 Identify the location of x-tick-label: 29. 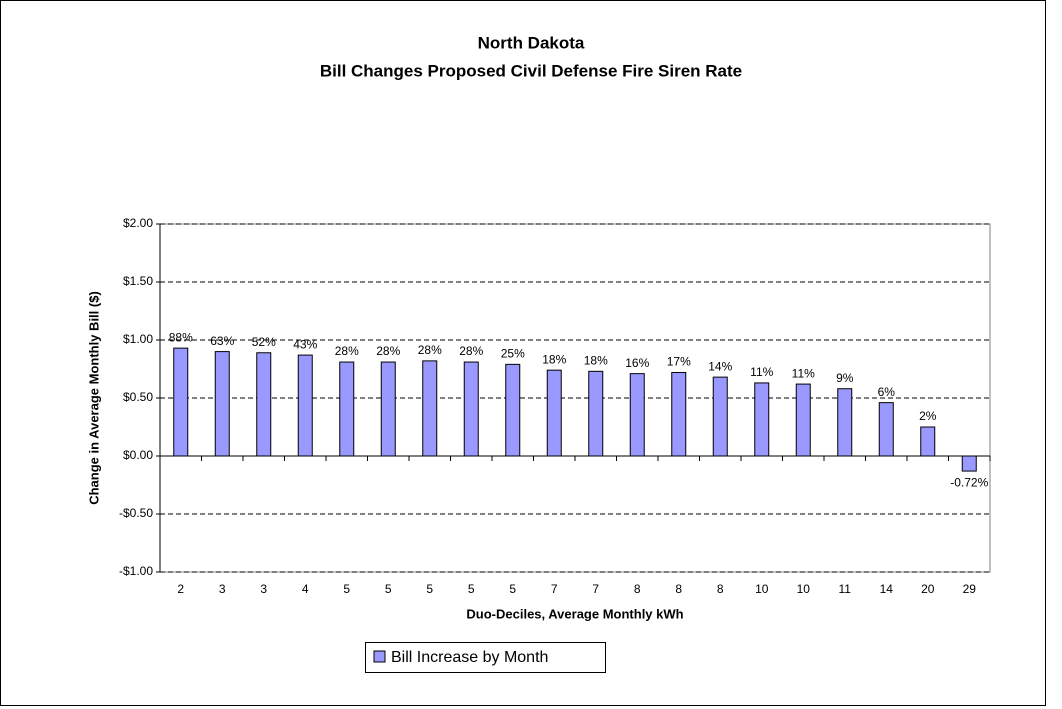
(970, 589).